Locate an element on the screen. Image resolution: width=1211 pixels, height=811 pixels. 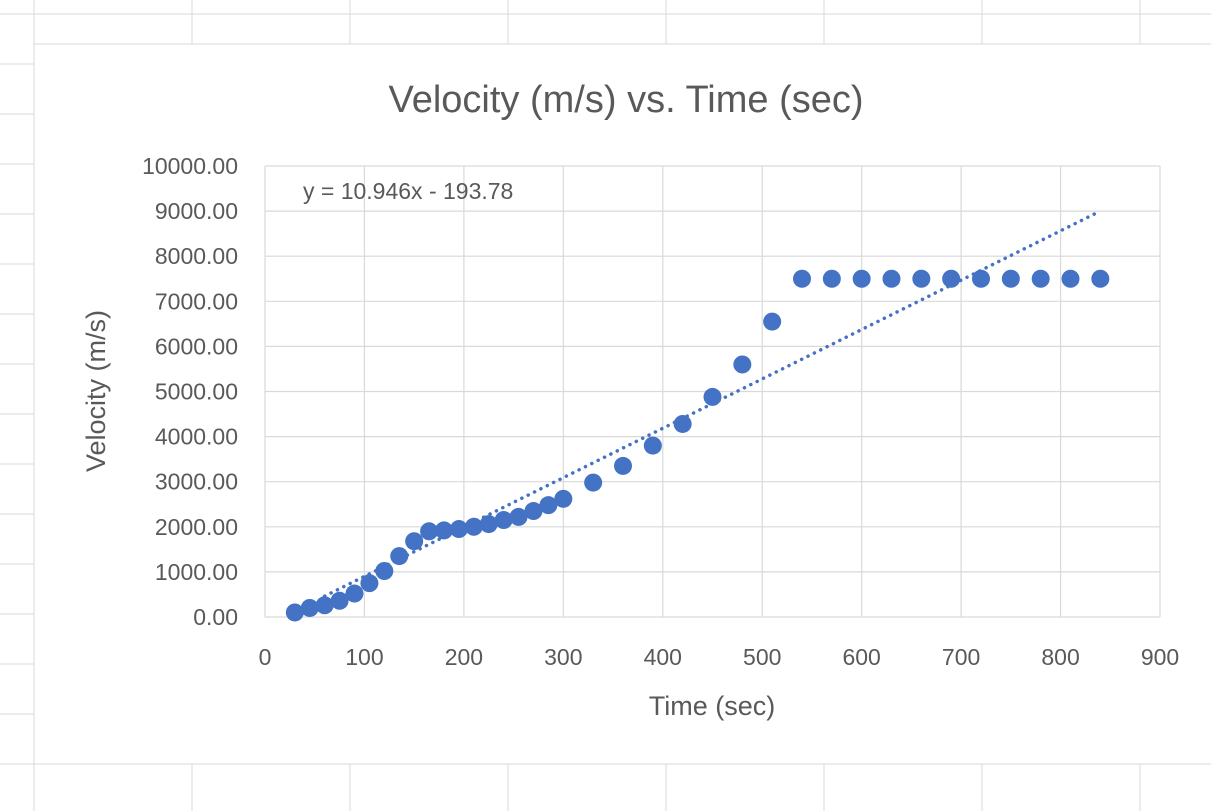
y-tick-label: 0.00 is located at coordinates (215, 617).